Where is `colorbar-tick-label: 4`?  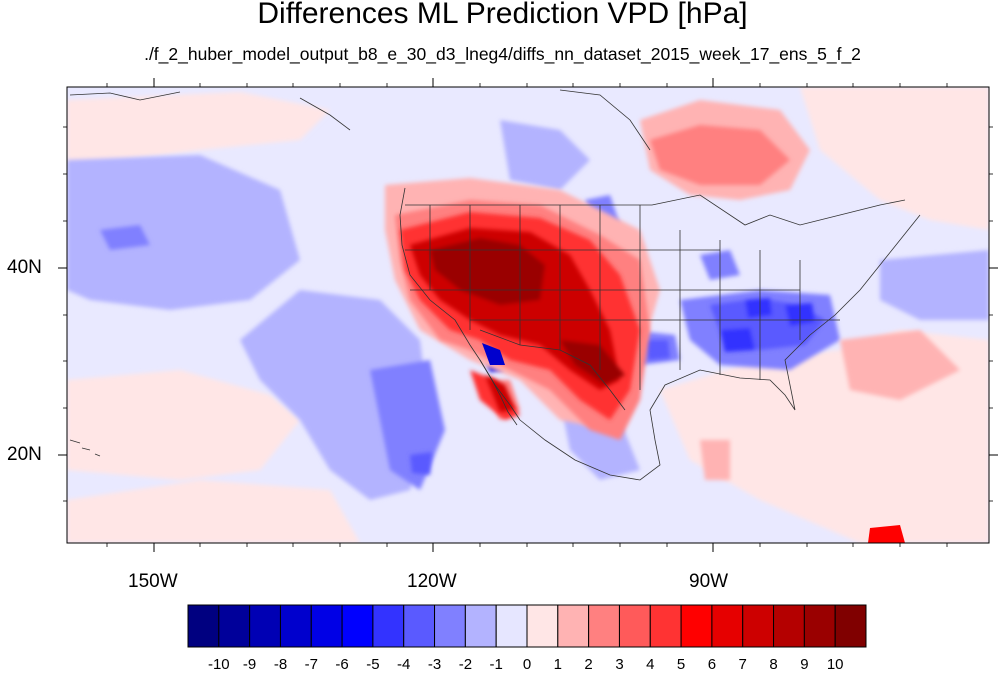 colorbar-tick-label: 4 is located at coordinates (650, 664).